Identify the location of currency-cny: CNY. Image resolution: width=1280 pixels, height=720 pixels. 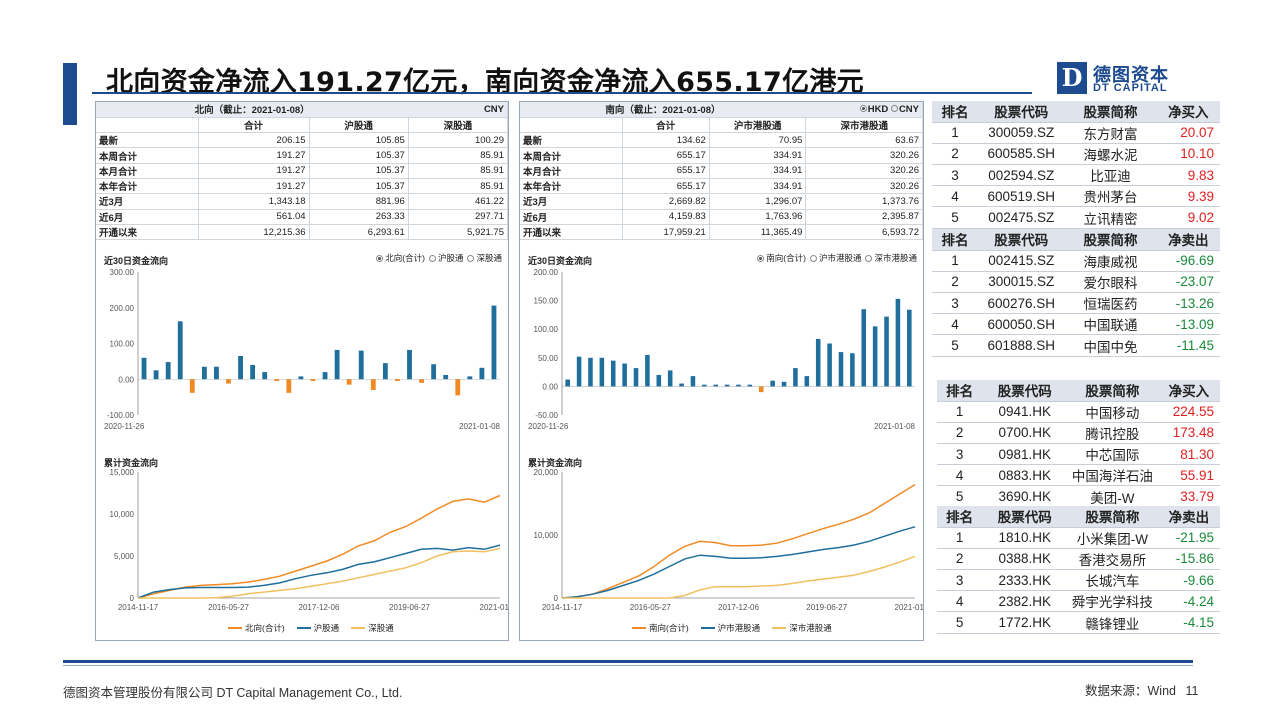
(904, 109).